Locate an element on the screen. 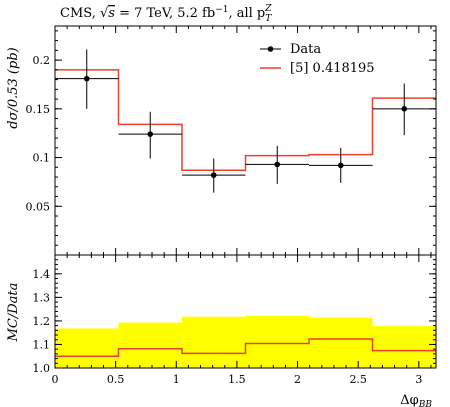  y-tick-label: 0.15 is located at coordinates (38, 109).